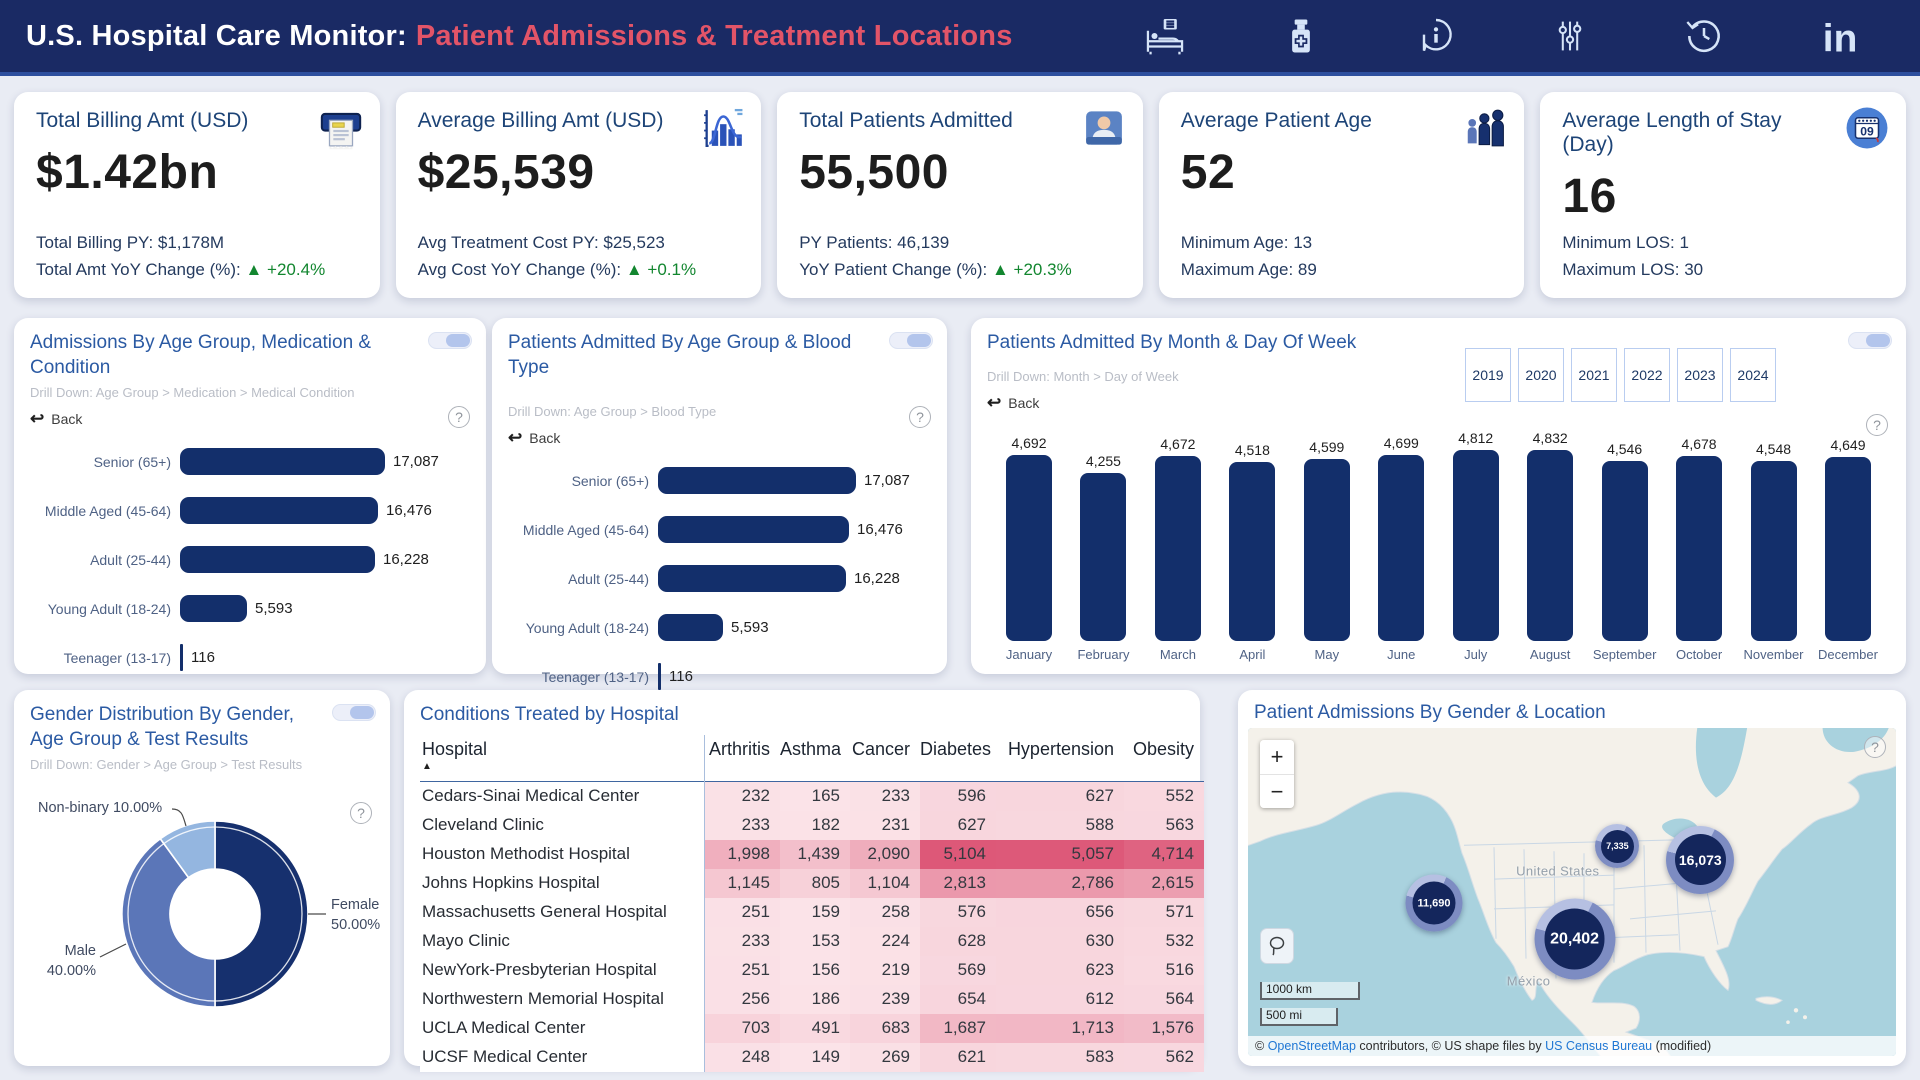 The width and height of the screenshot is (1920, 1080). I want to click on admissions-bubble: 16,073, so click(1700, 859).